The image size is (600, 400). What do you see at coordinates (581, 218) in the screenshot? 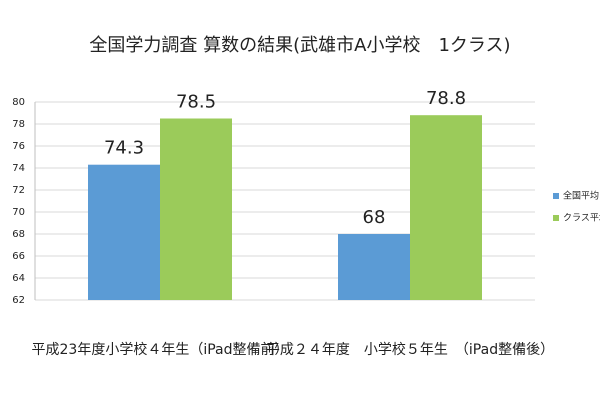
I see `legend-label: クラス平均` at bounding box center [581, 218].